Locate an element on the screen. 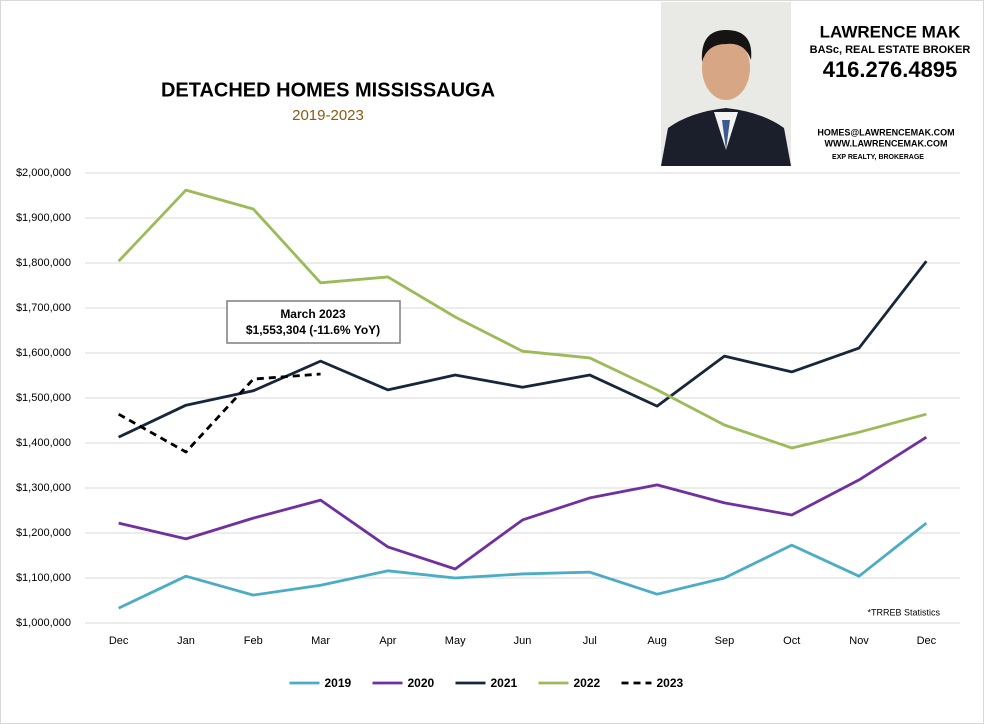 The width and height of the screenshot is (984, 724). legend-label: 2020 is located at coordinates (421, 683).